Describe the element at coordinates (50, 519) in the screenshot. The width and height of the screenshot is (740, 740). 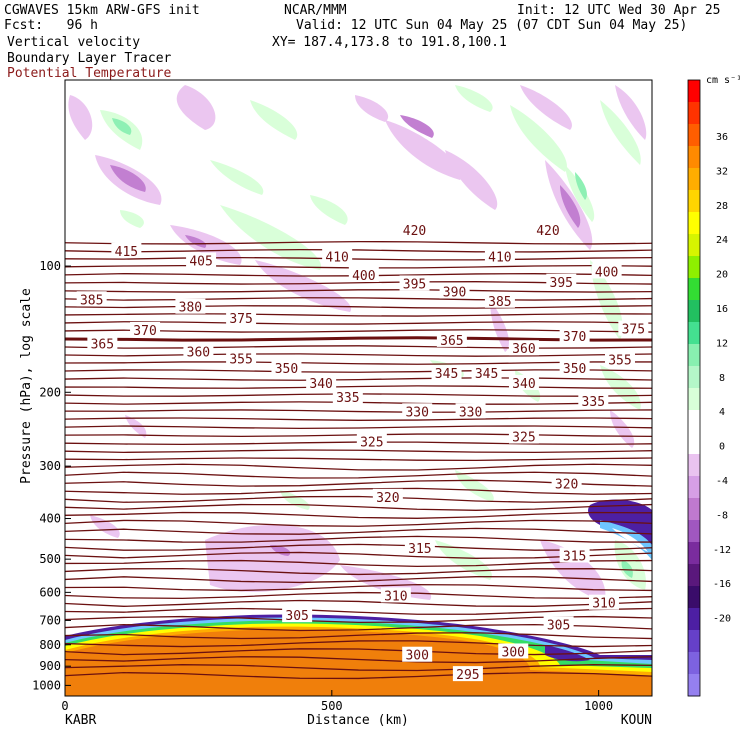
I see `y-tick-label: 400` at that location.